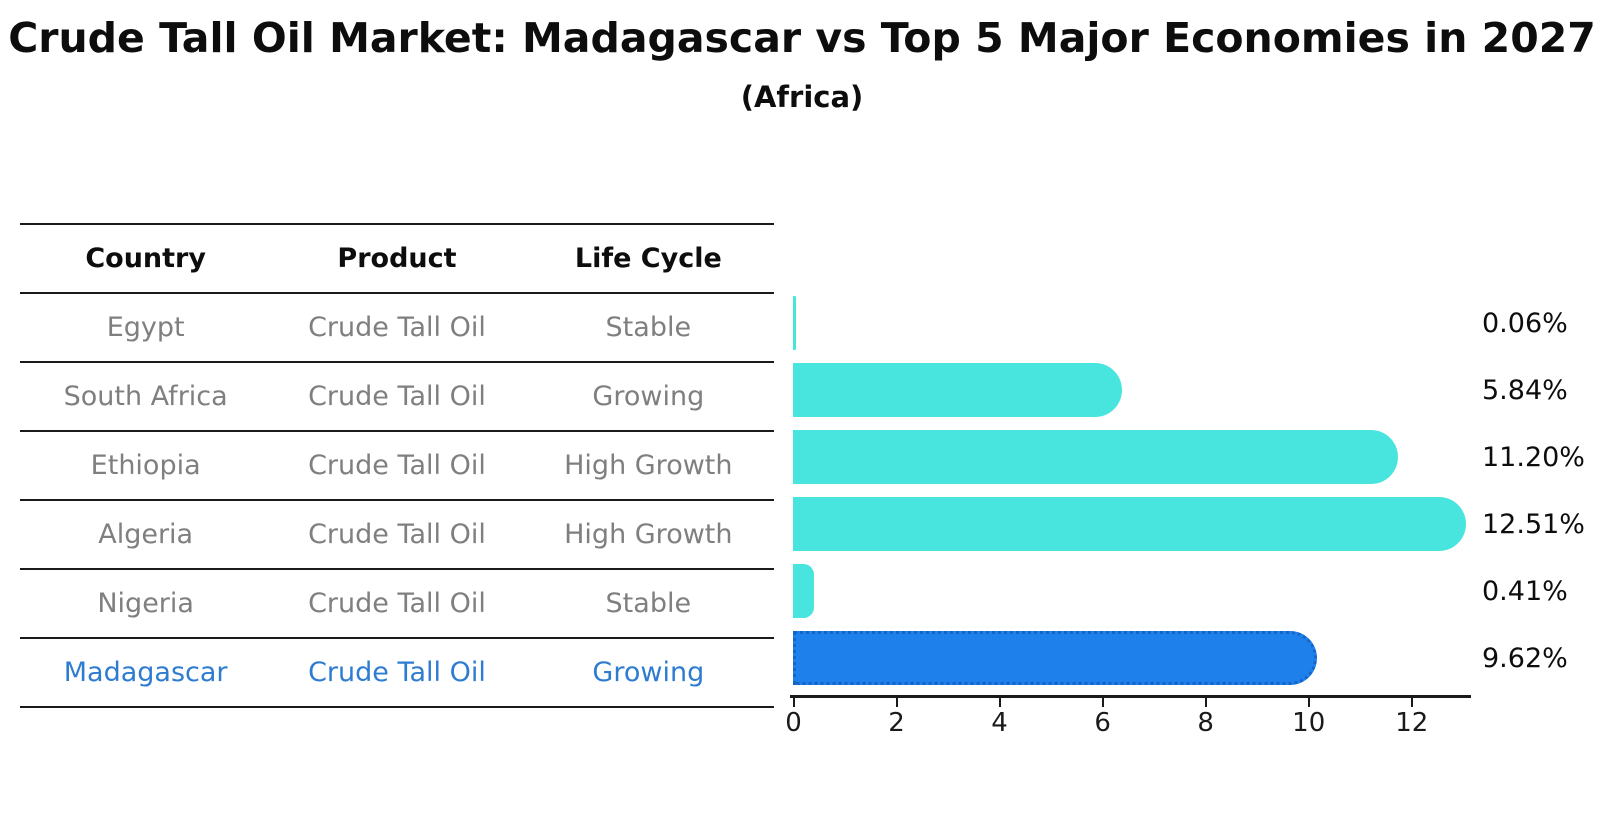 Image resolution: width=1604 pixels, height=823 pixels. What do you see at coordinates (1129, 524) in the screenshot?
I see `bar-algeria` at bounding box center [1129, 524].